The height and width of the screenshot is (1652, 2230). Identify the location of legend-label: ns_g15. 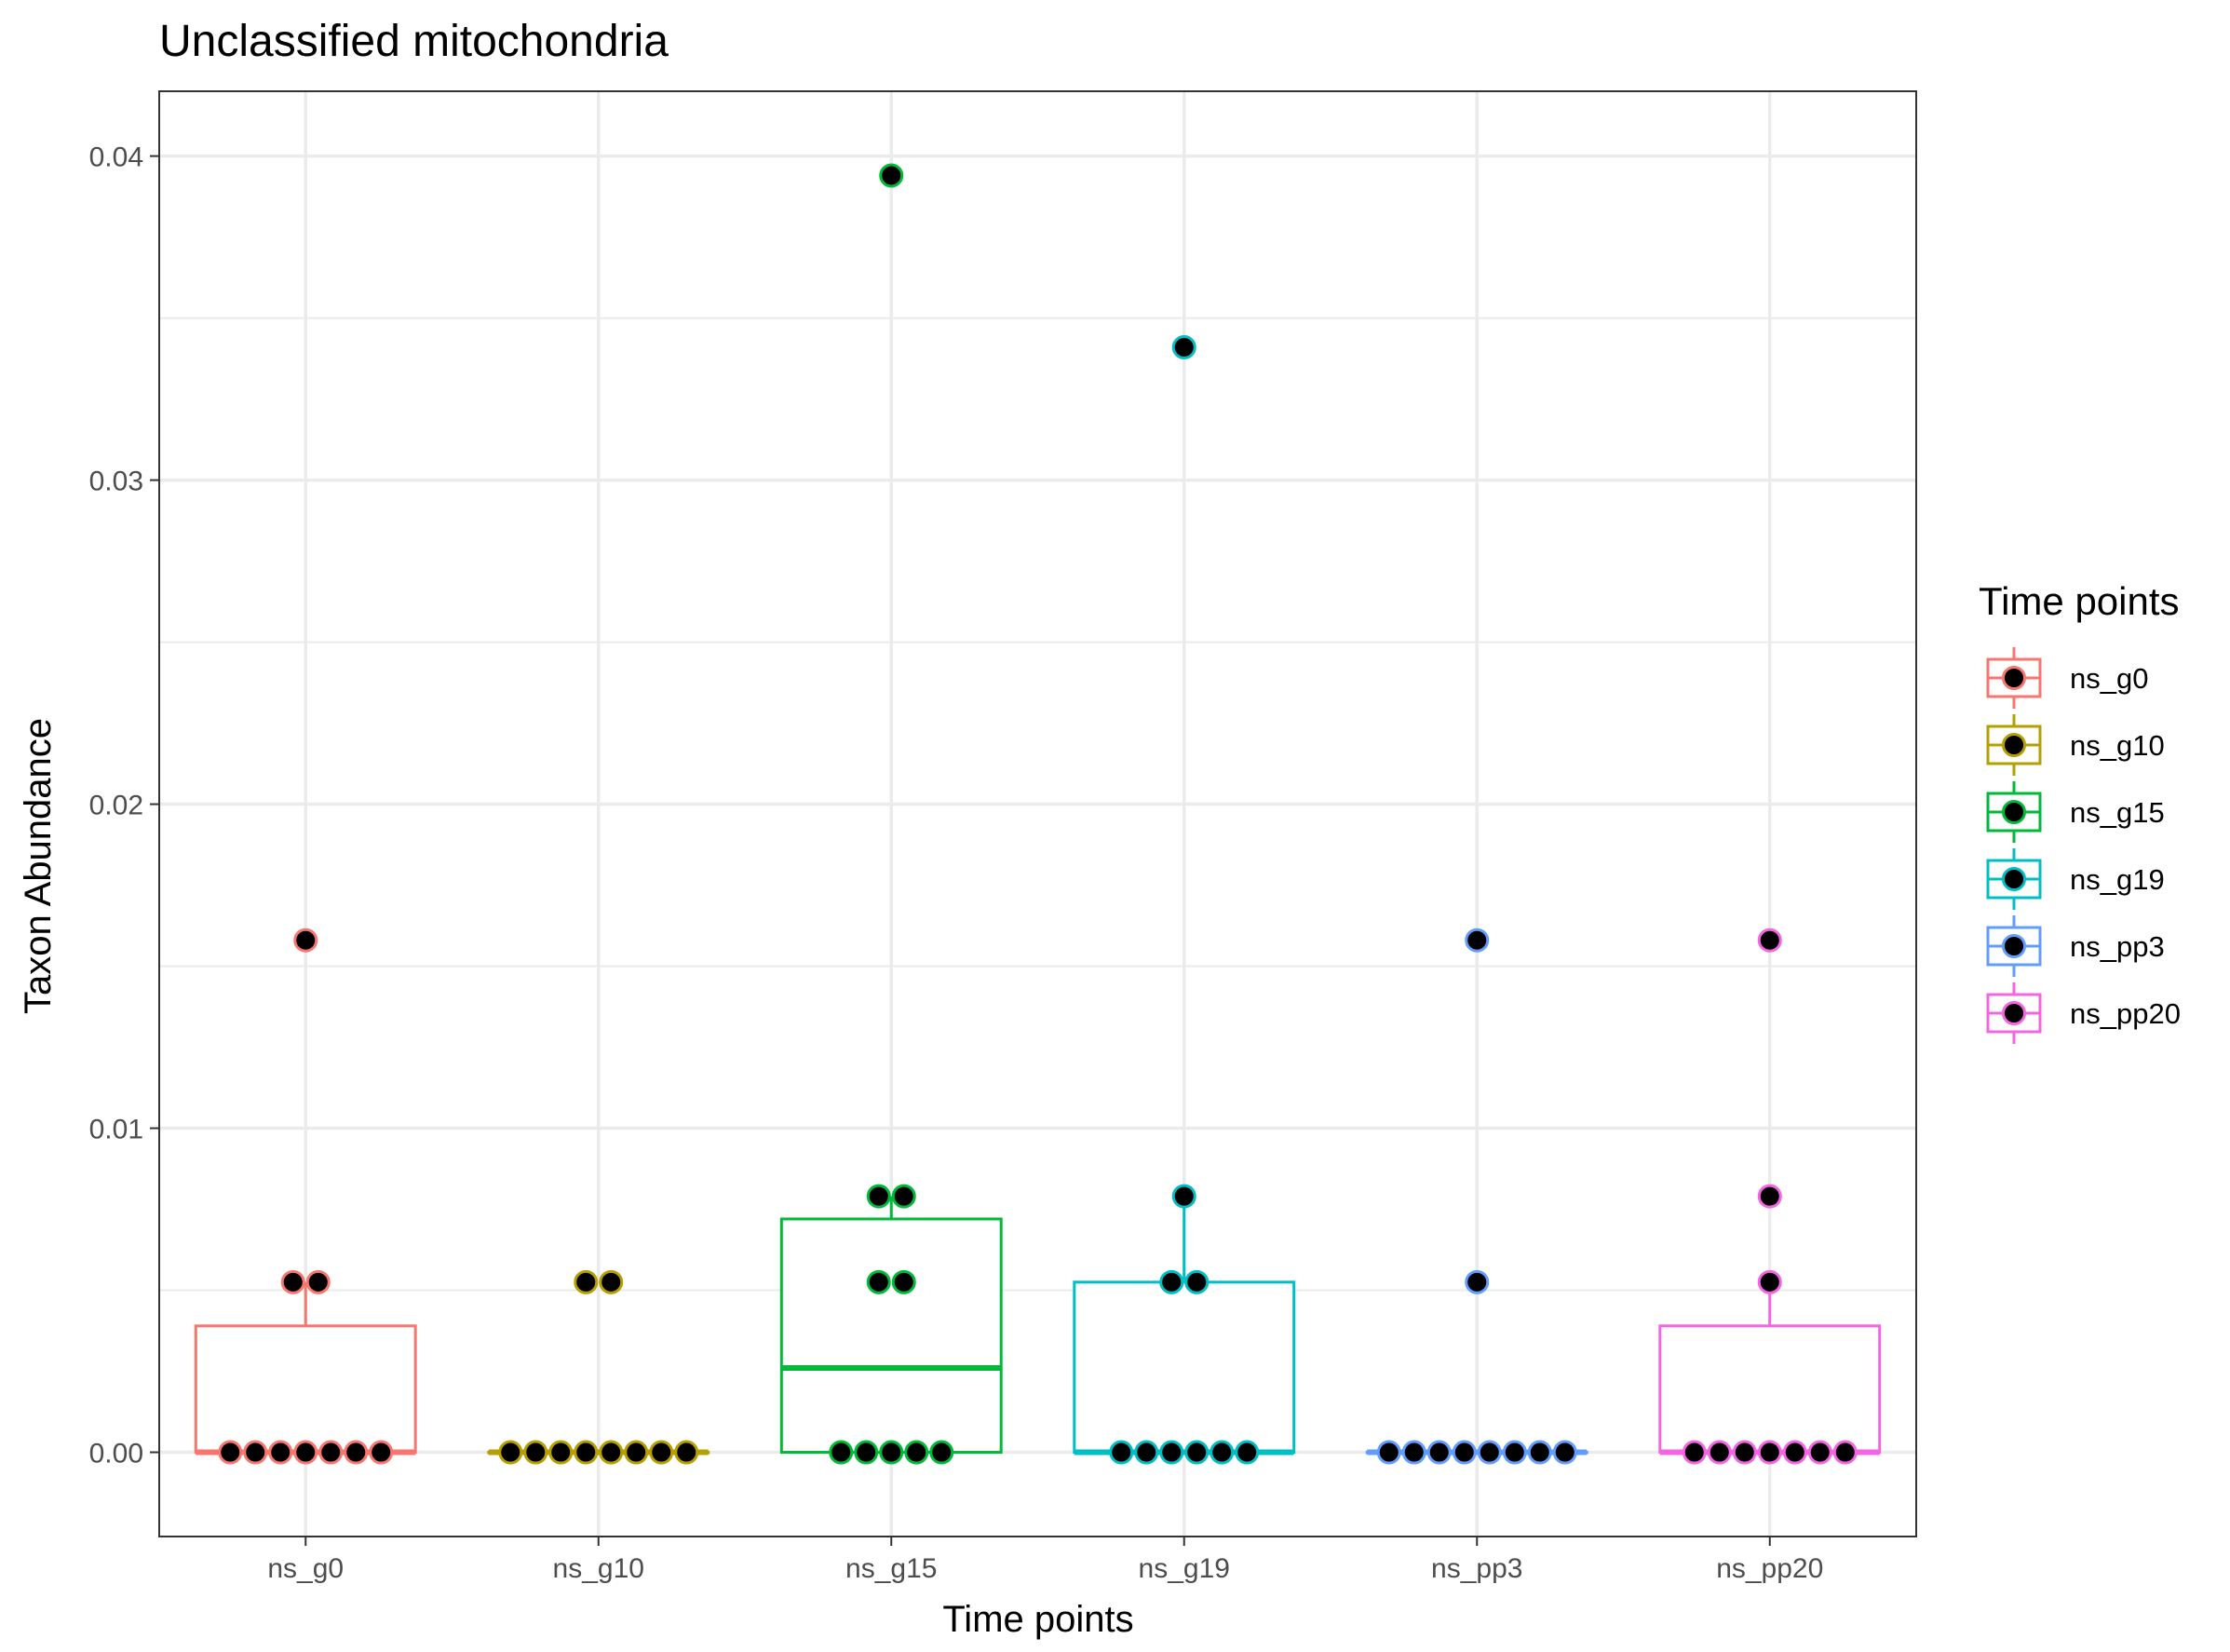
(2117, 812).